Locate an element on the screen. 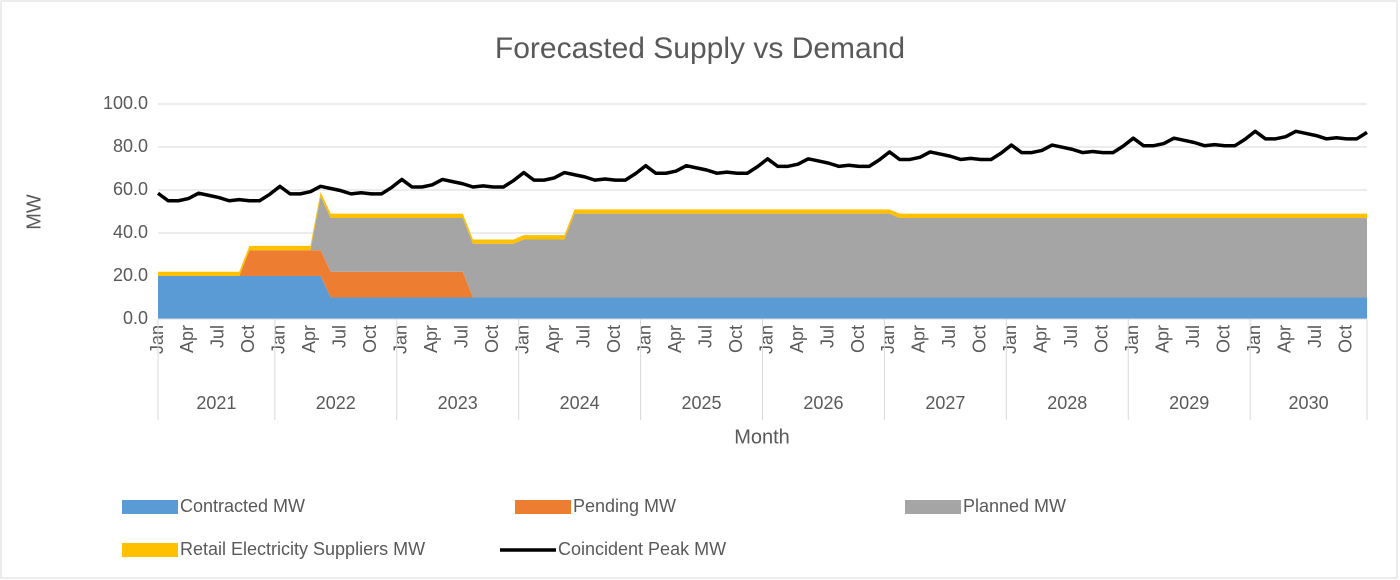 The height and width of the screenshot is (580, 1400). x-group-label: 2023 is located at coordinates (458, 403).